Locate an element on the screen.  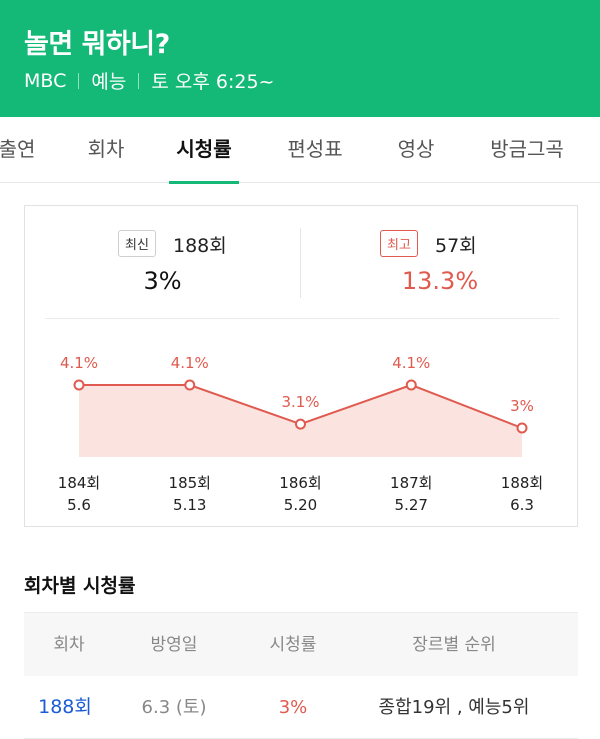
chart-x-date: 5.13 is located at coordinates (189, 505).